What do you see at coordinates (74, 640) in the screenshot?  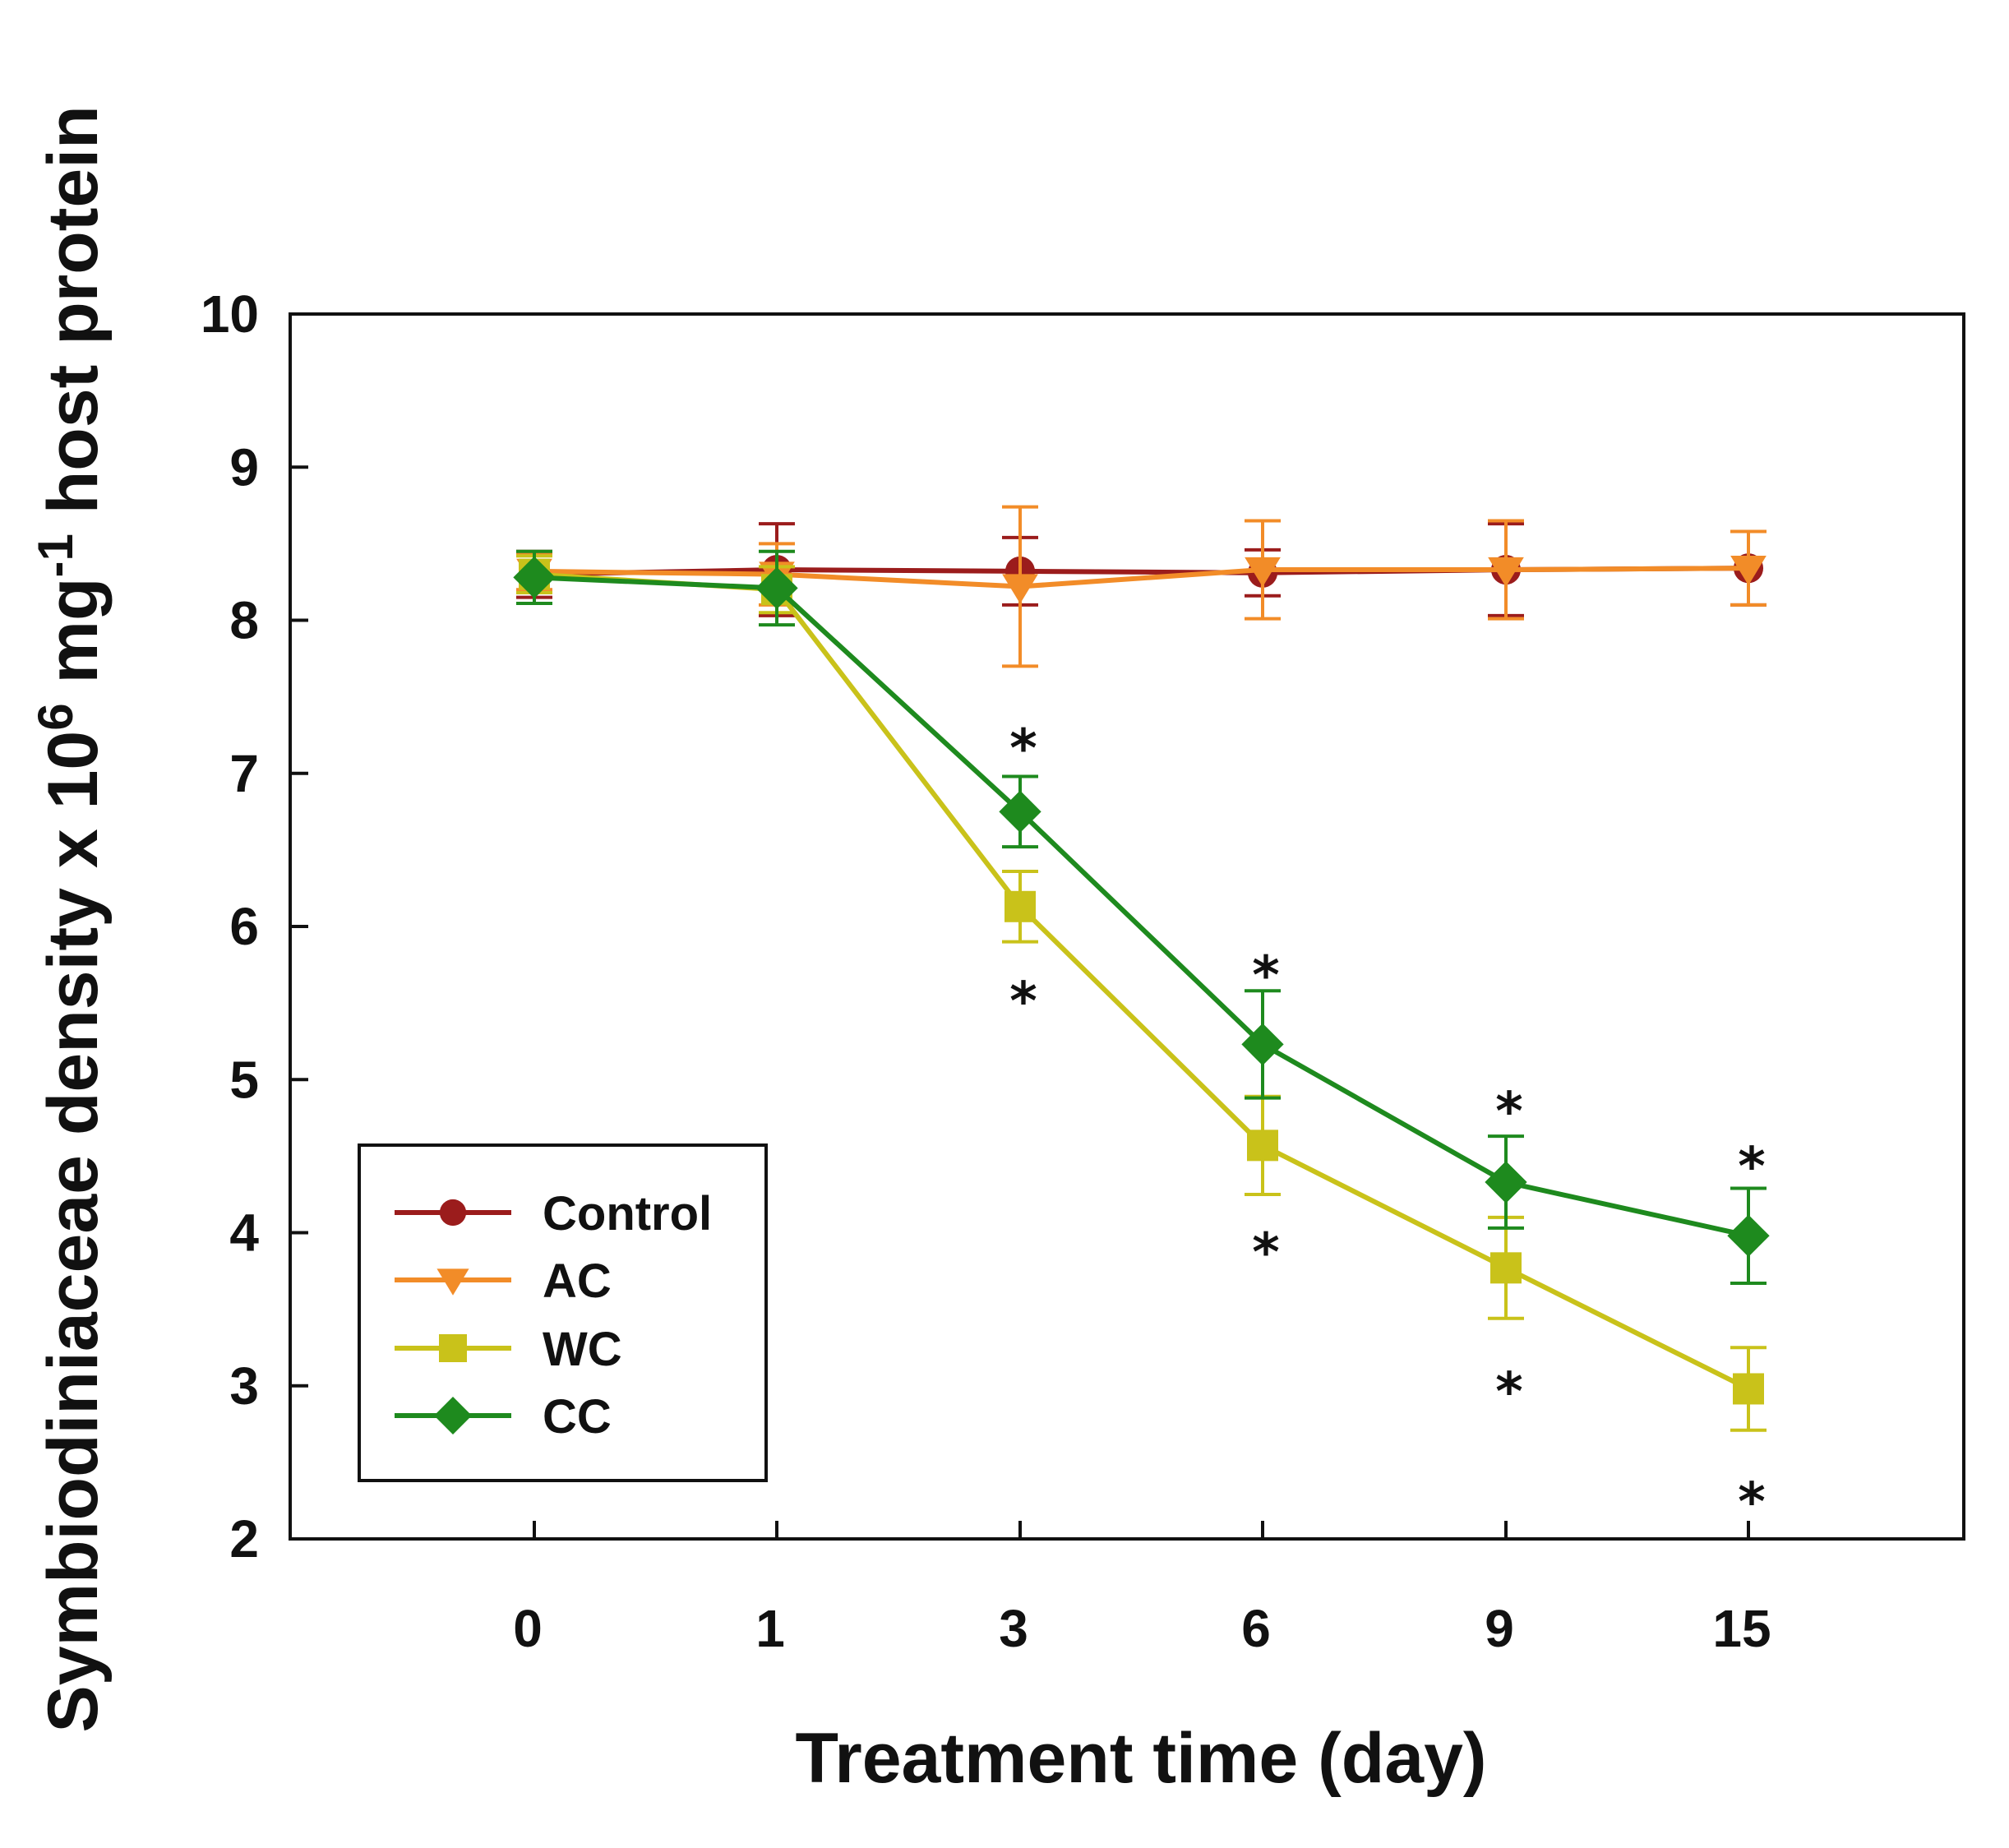 I see `y-axis-title-mid: mg` at bounding box center [74, 640].